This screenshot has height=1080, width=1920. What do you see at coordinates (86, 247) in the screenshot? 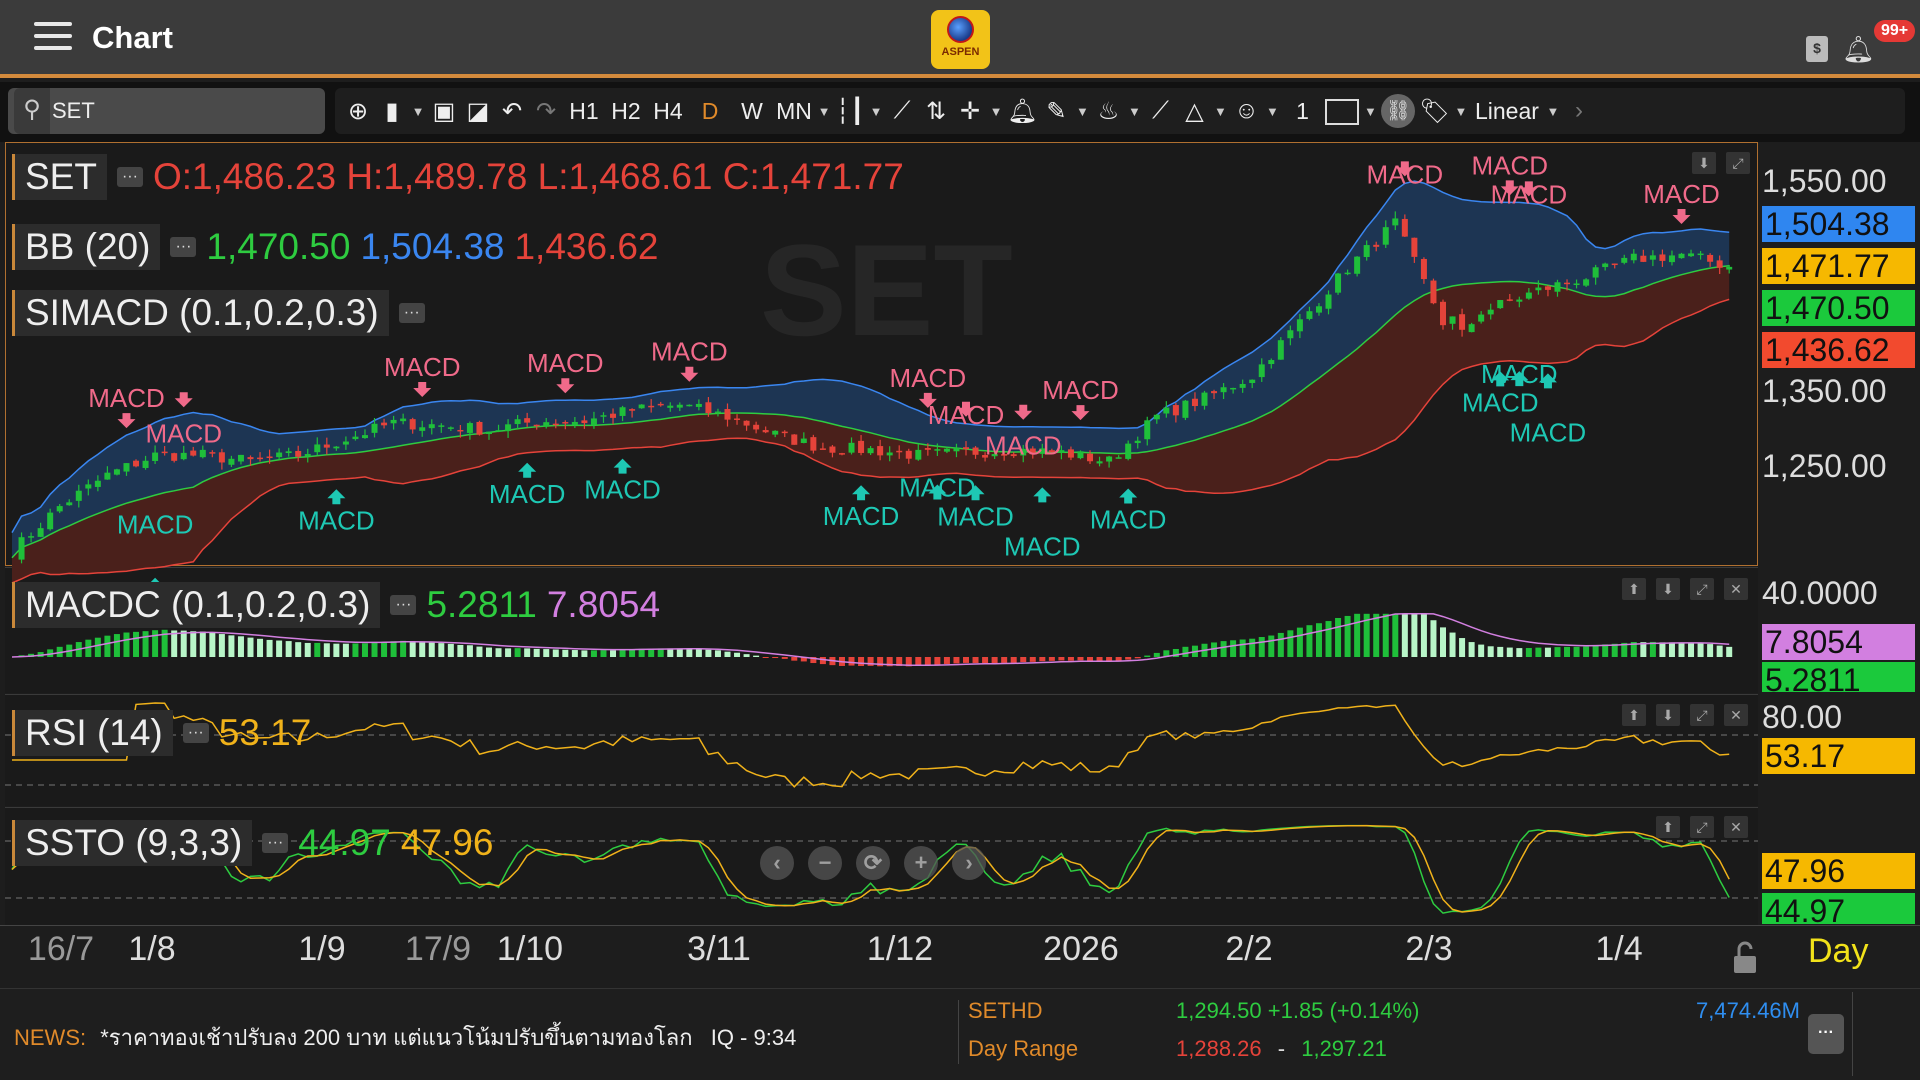
I see `bb-label: BB (20)` at bounding box center [86, 247].